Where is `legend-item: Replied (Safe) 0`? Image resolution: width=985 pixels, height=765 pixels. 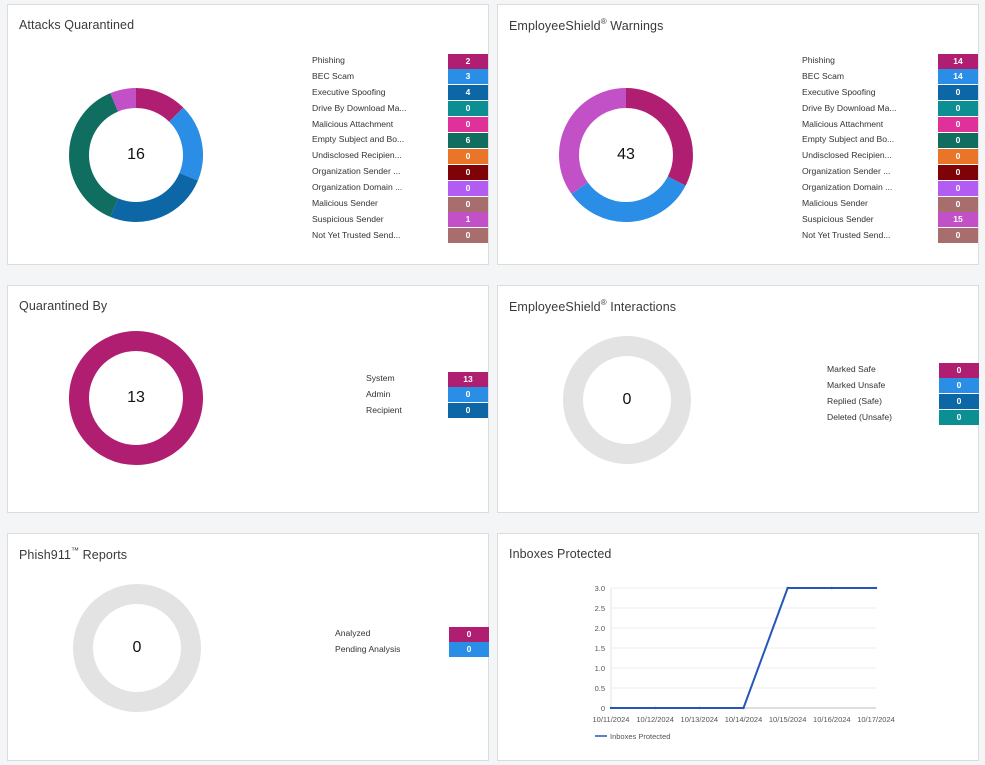 legend-item: Replied (Safe) 0 is located at coordinates (903, 402).